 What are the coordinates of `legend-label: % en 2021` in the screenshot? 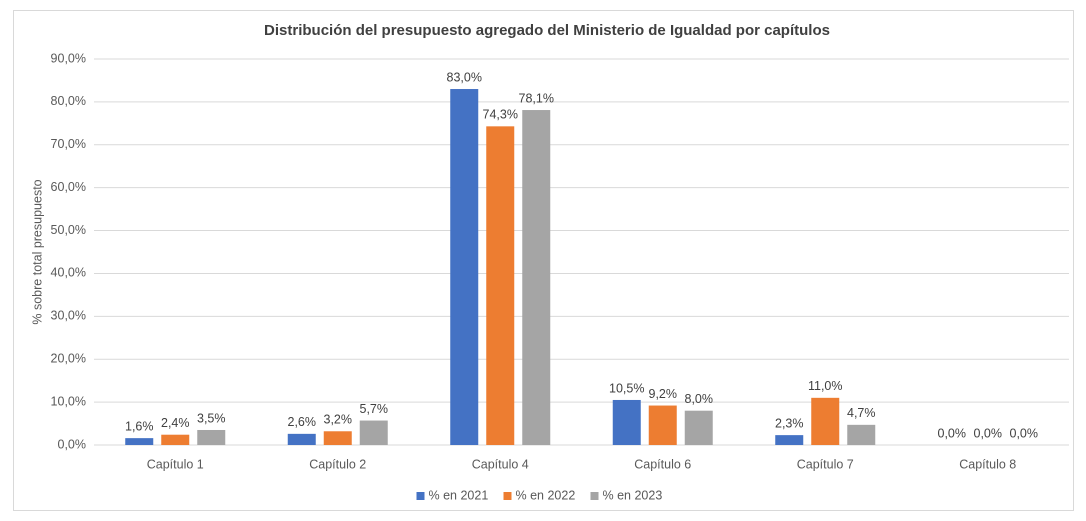 It's located at (459, 495).